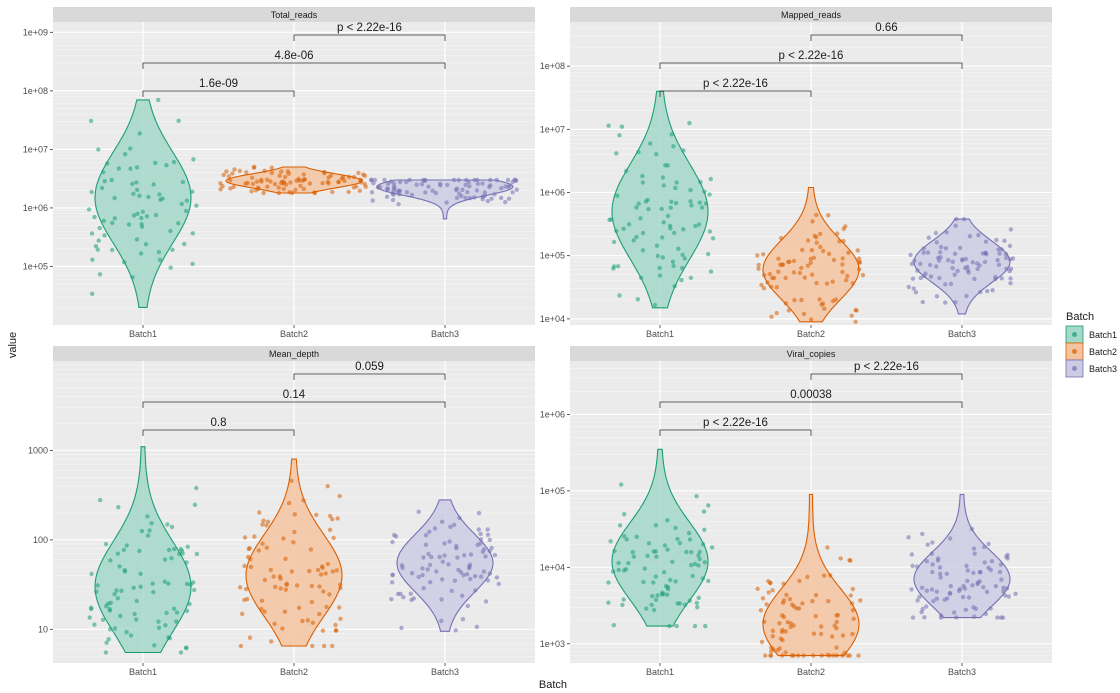 This screenshot has width=1120, height=693. What do you see at coordinates (445, 571) in the screenshot?
I see `points-batch3-mean-depth` at bounding box center [445, 571].